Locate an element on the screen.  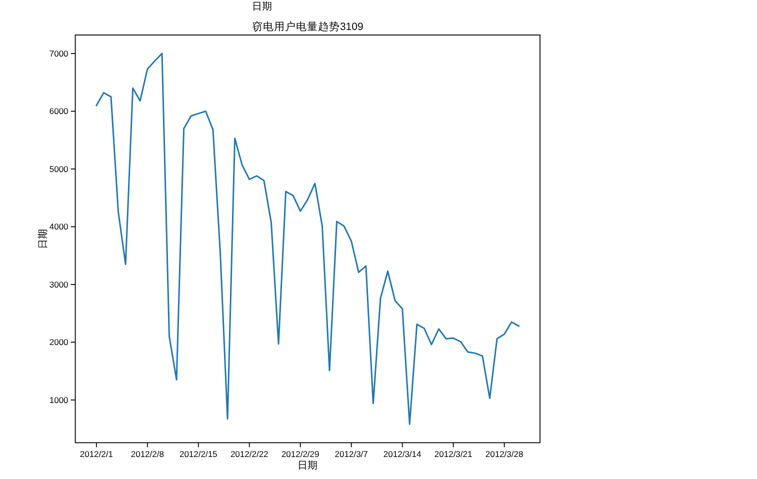
x-tick-label: 2012/2/1 is located at coordinates (97, 454).